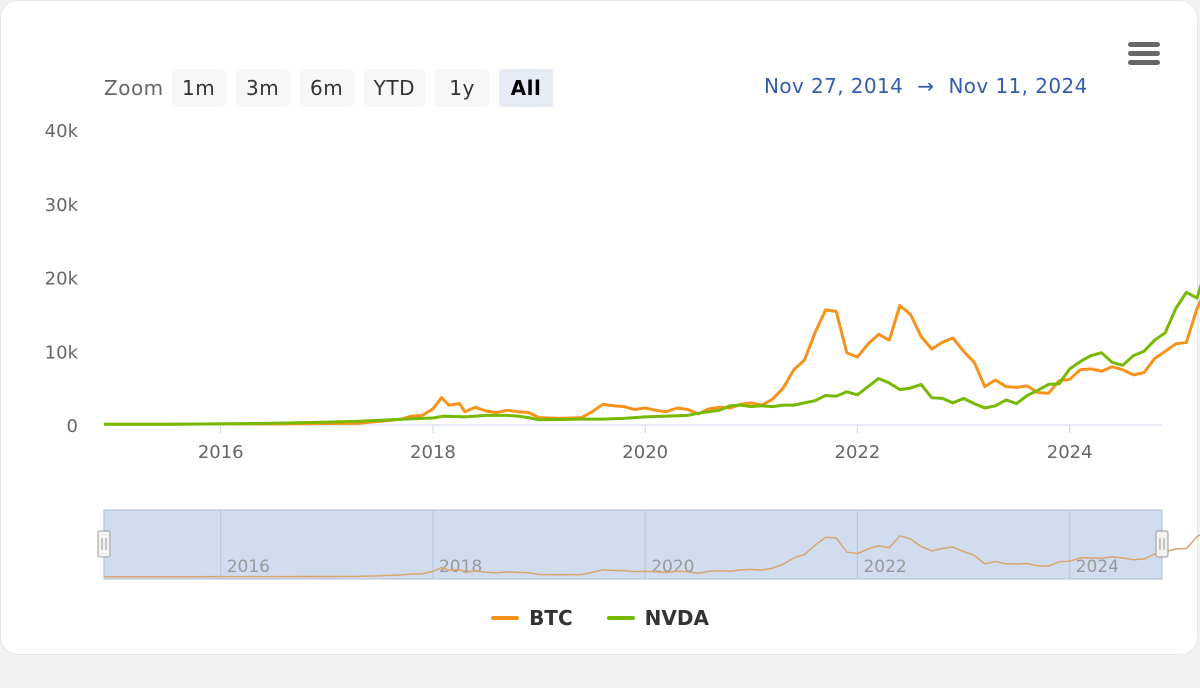  Describe the element at coordinates (62, 205) in the screenshot. I see `y-tick-label: 30k` at that location.